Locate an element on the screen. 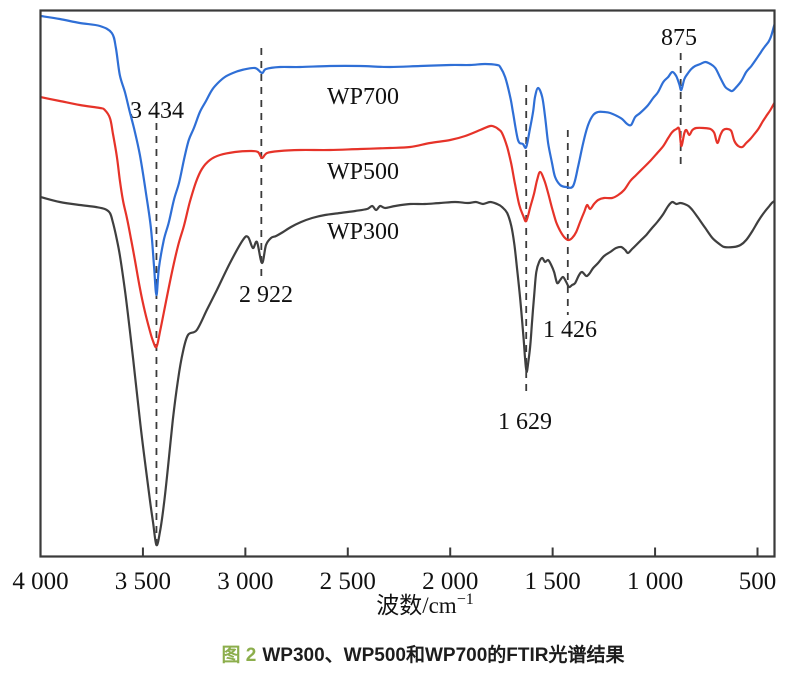  series-label-wp300: WP300 is located at coordinates (363, 232).